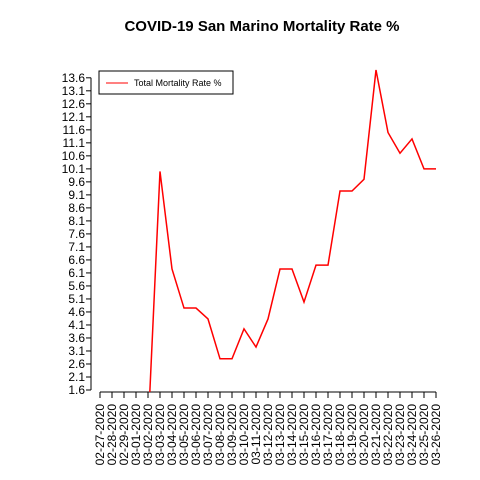 The width and height of the screenshot is (480, 480). Describe the element at coordinates (76, 234) in the screenshot. I see `y-tick-label: 7.6` at that location.